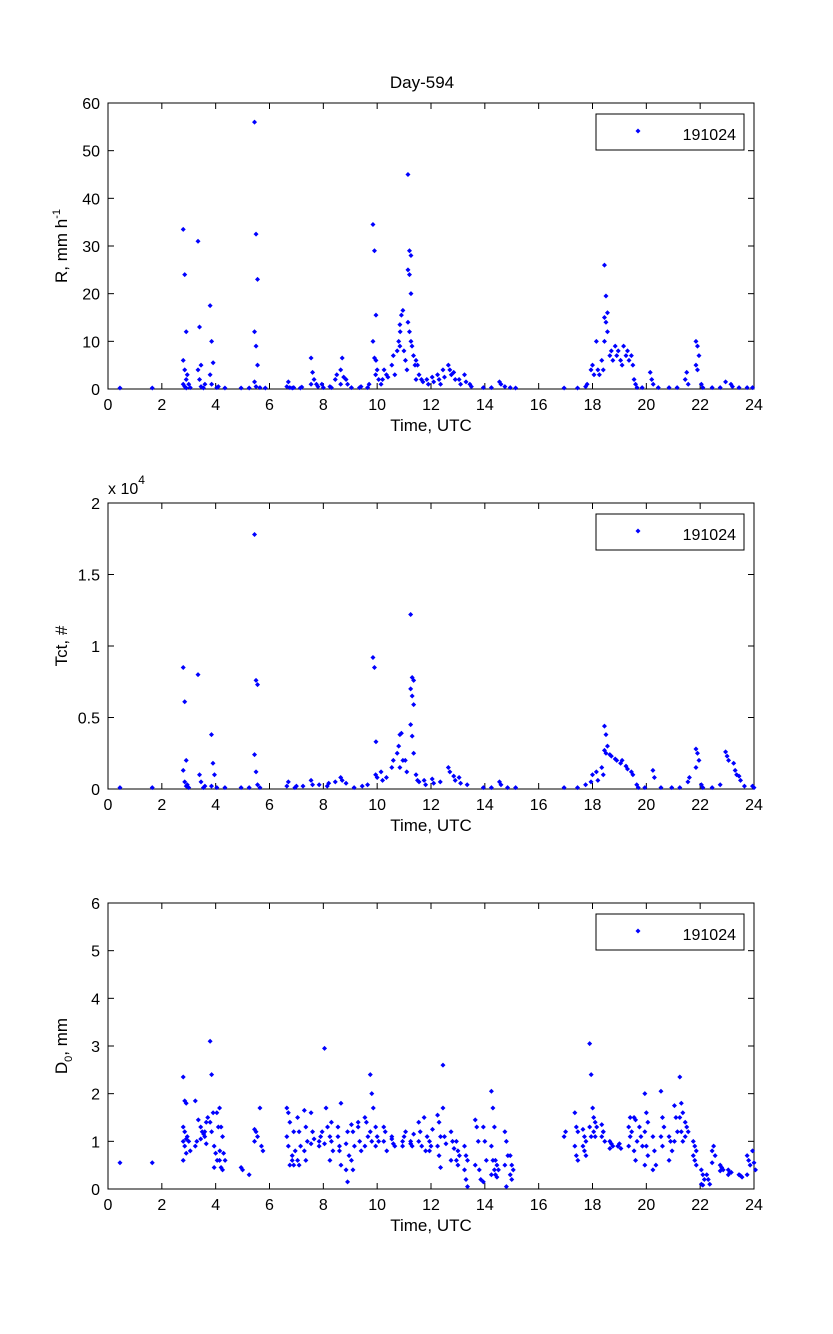  I want to click on x-axis-label: Time, UTC, so click(431, 825).